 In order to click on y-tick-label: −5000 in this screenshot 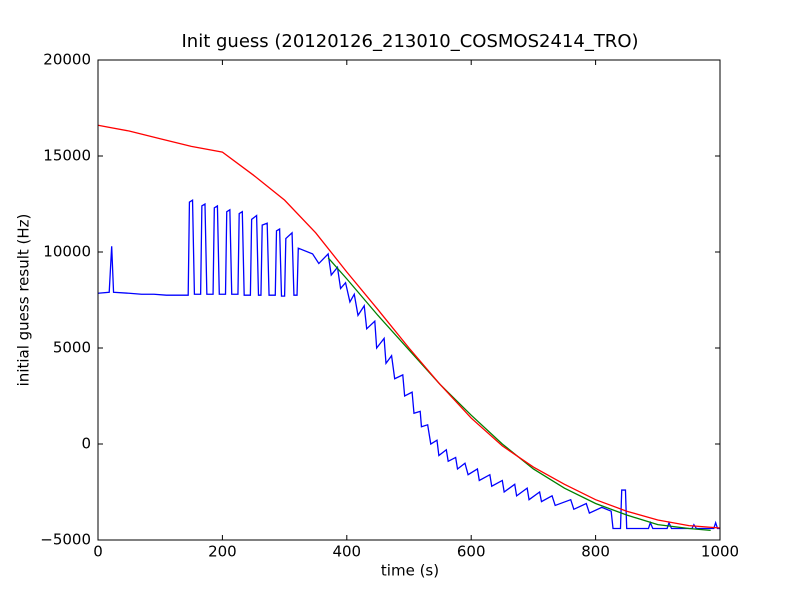, I will do `click(65, 540)`.